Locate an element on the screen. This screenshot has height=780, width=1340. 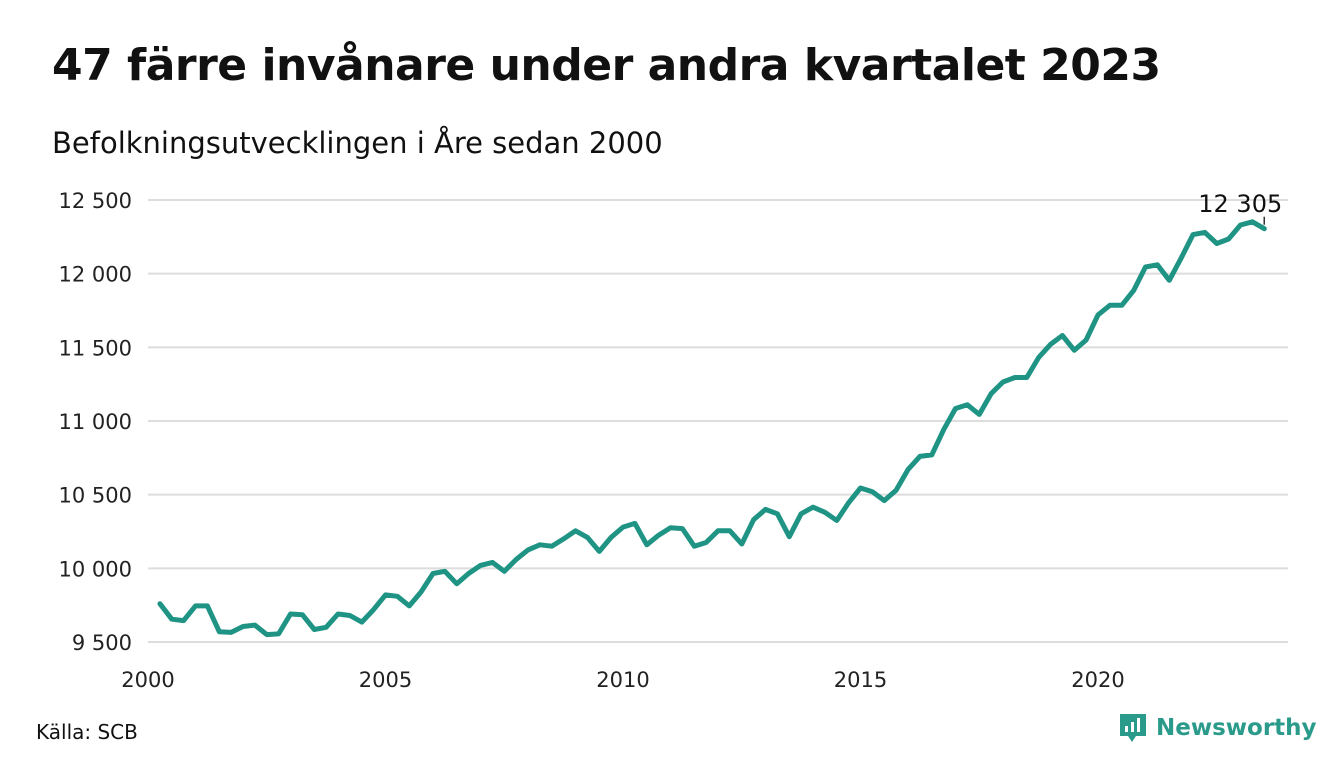
y-tick-label: 11 000 is located at coordinates (95, 422).